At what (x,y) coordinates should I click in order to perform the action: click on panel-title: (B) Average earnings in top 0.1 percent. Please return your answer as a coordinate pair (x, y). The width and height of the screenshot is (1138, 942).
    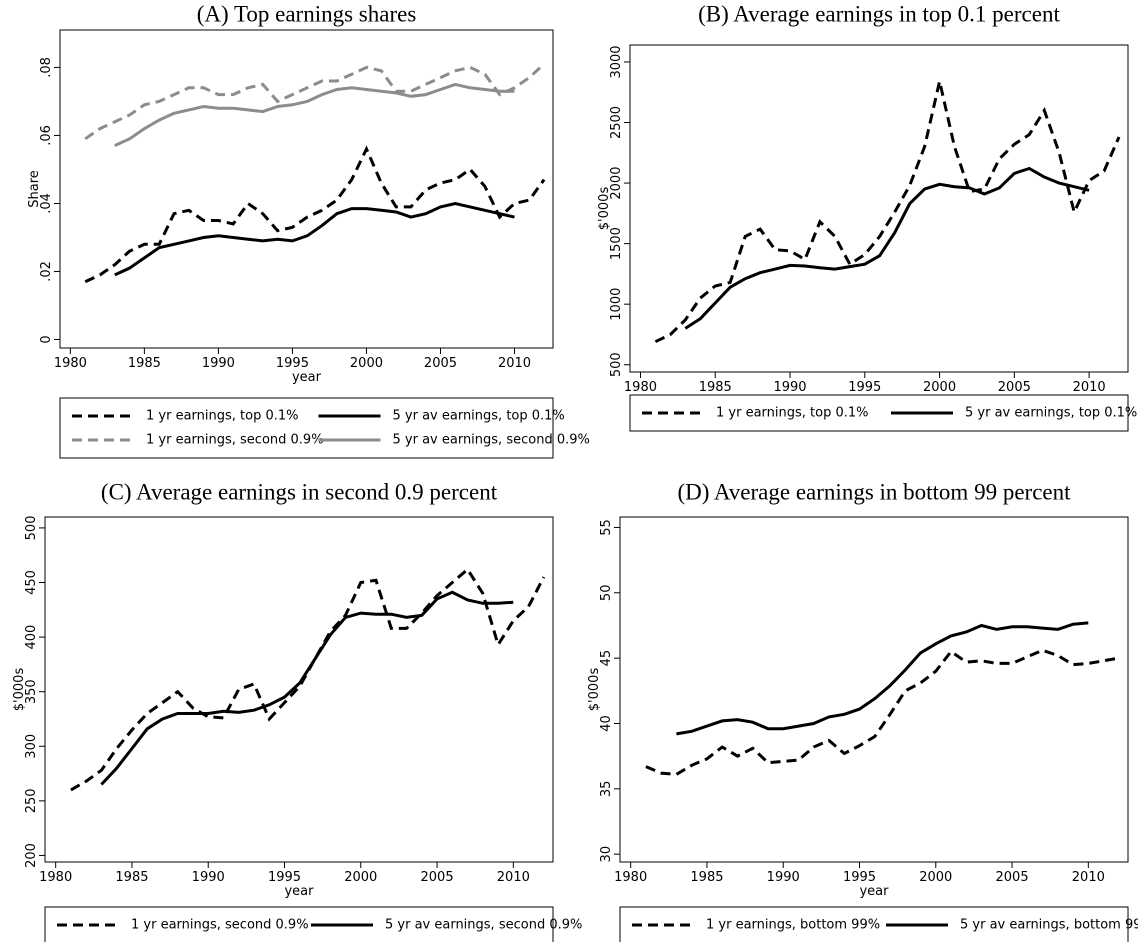
    Looking at the image, I should click on (879, 13).